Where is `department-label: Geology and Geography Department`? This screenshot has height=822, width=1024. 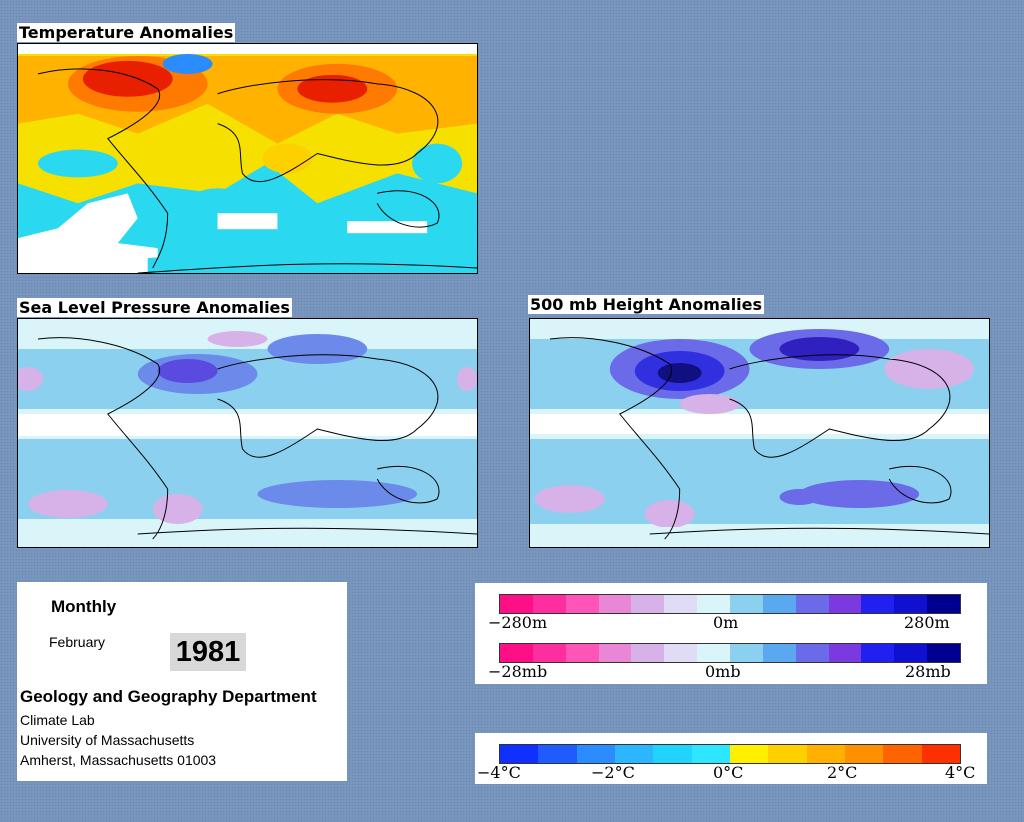
department-label: Geology and Geography Department is located at coordinates (168, 696).